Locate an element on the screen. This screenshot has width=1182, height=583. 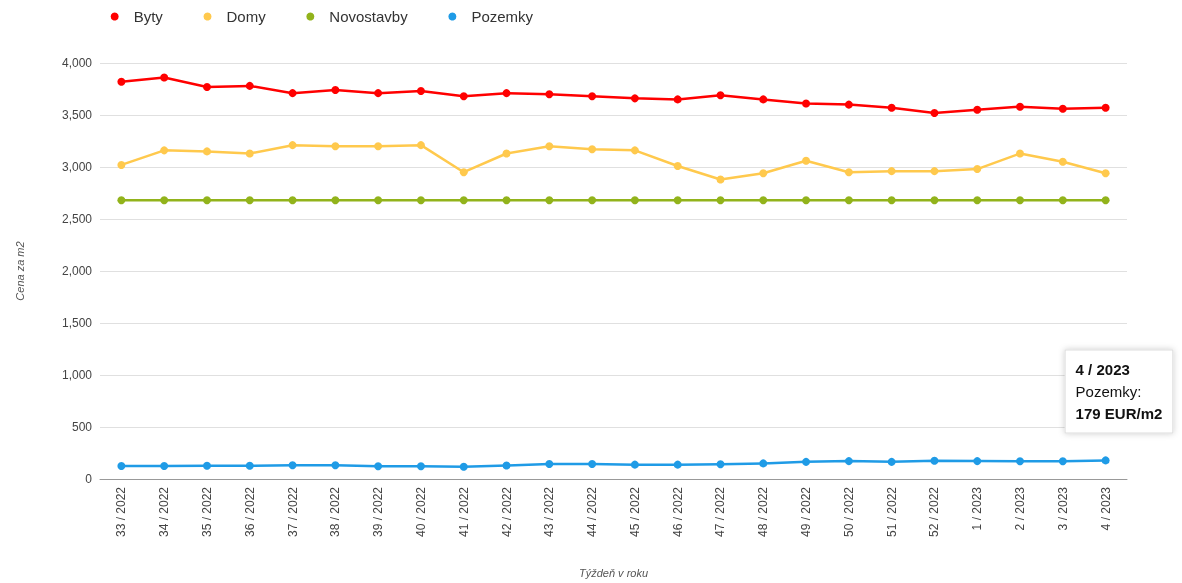
x-tick-label: 3 / 2023 is located at coordinates (1062, 508).